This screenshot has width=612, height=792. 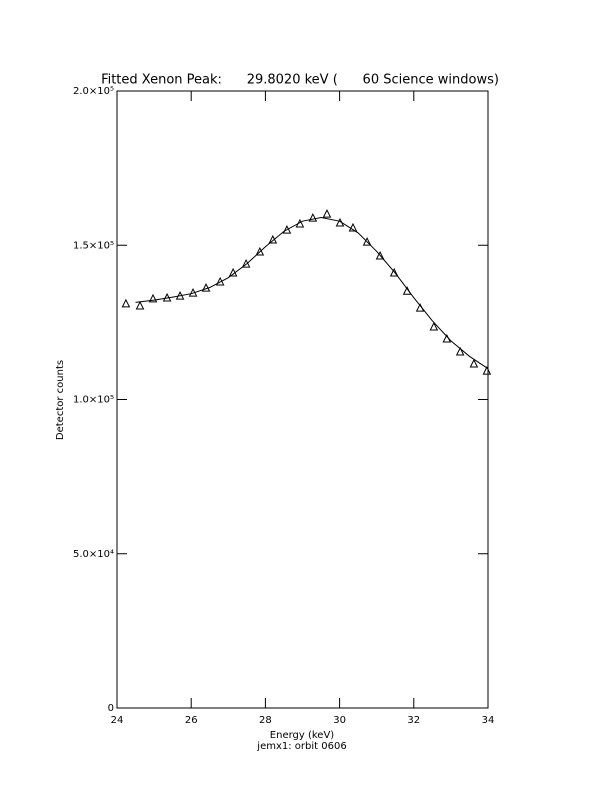 What do you see at coordinates (413, 720) in the screenshot?
I see `x-tick-label: 32` at bounding box center [413, 720].